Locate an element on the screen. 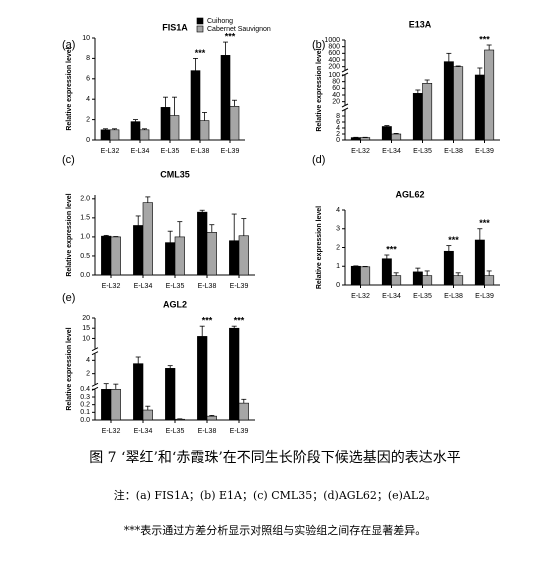  chart-title: CML35 is located at coordinates (175, 174).